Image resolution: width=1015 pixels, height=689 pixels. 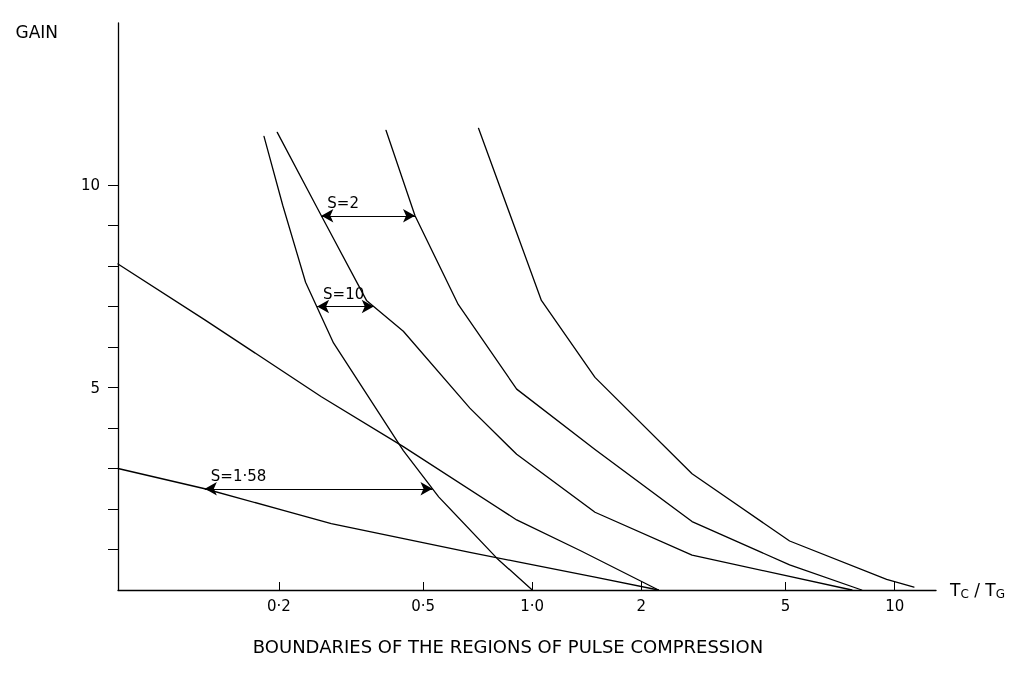 I want to click on x-tick-label: 5, so click(x=785, y=605).